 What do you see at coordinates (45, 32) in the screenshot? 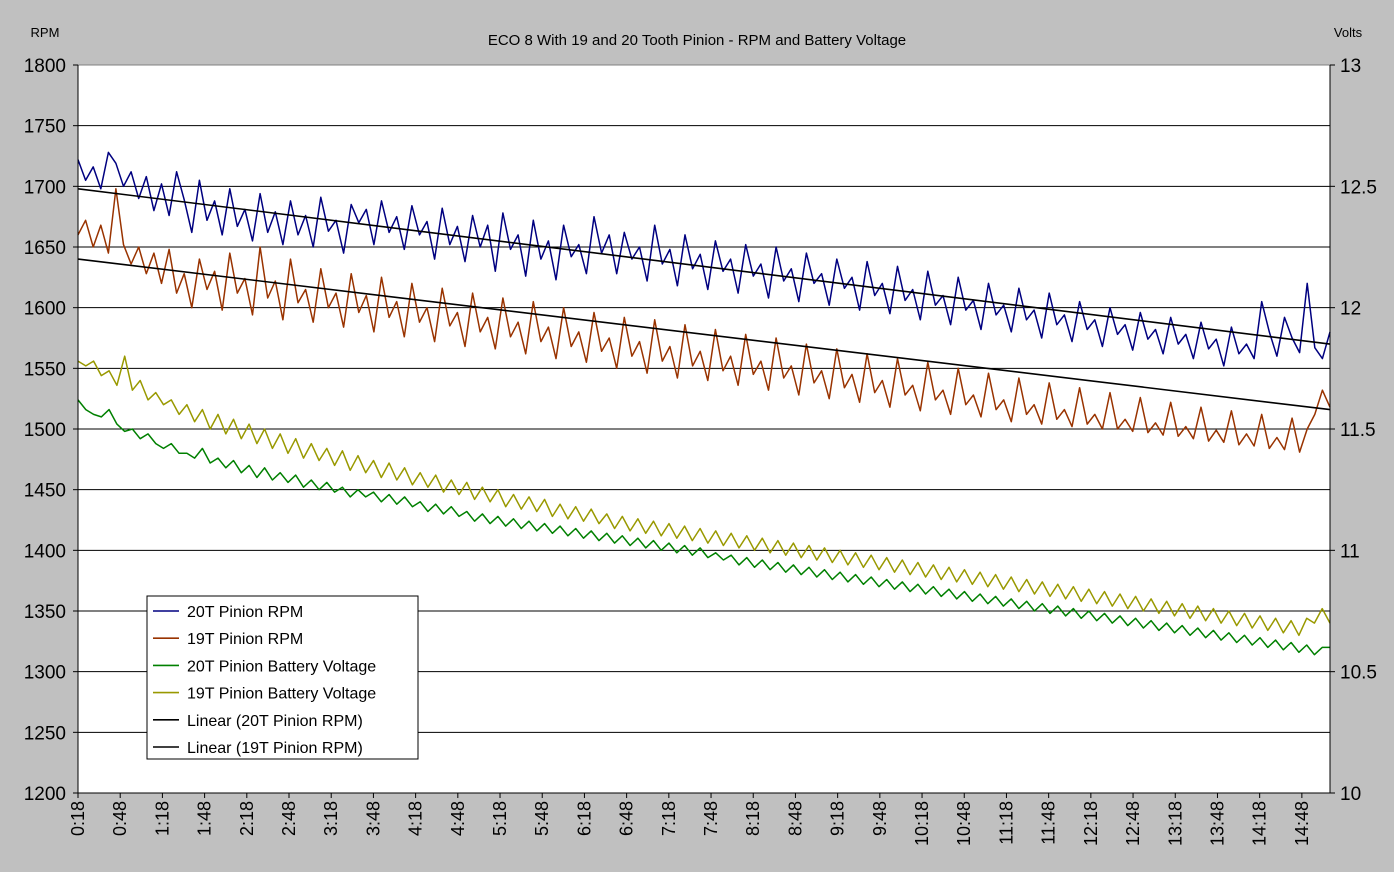
I see `y-axis-left-label: RPM` at bounding box center [45, 32].